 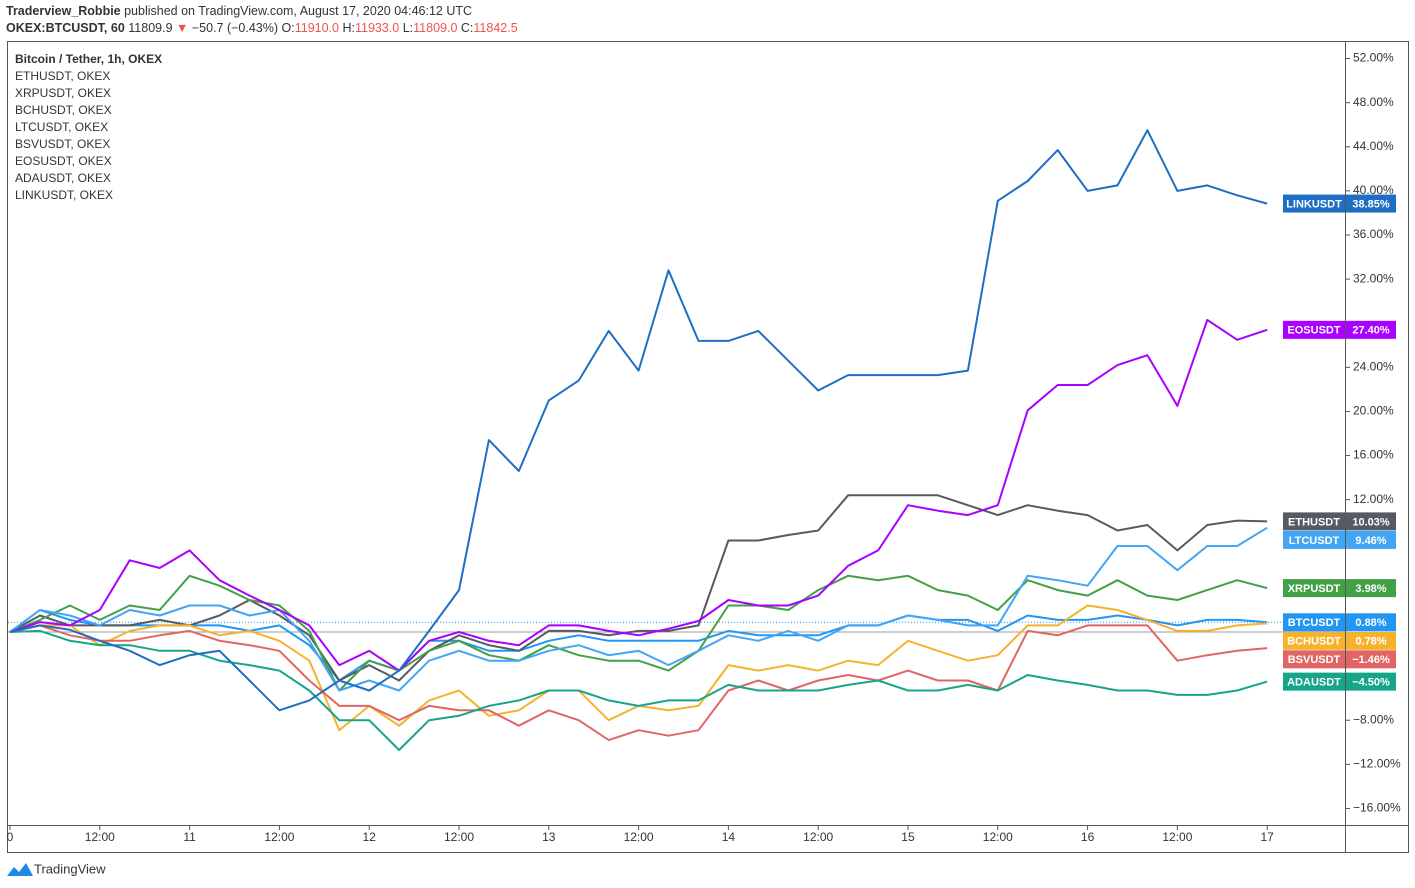 I want to click on x-tick-label: 13, so click(x=549, y=837).